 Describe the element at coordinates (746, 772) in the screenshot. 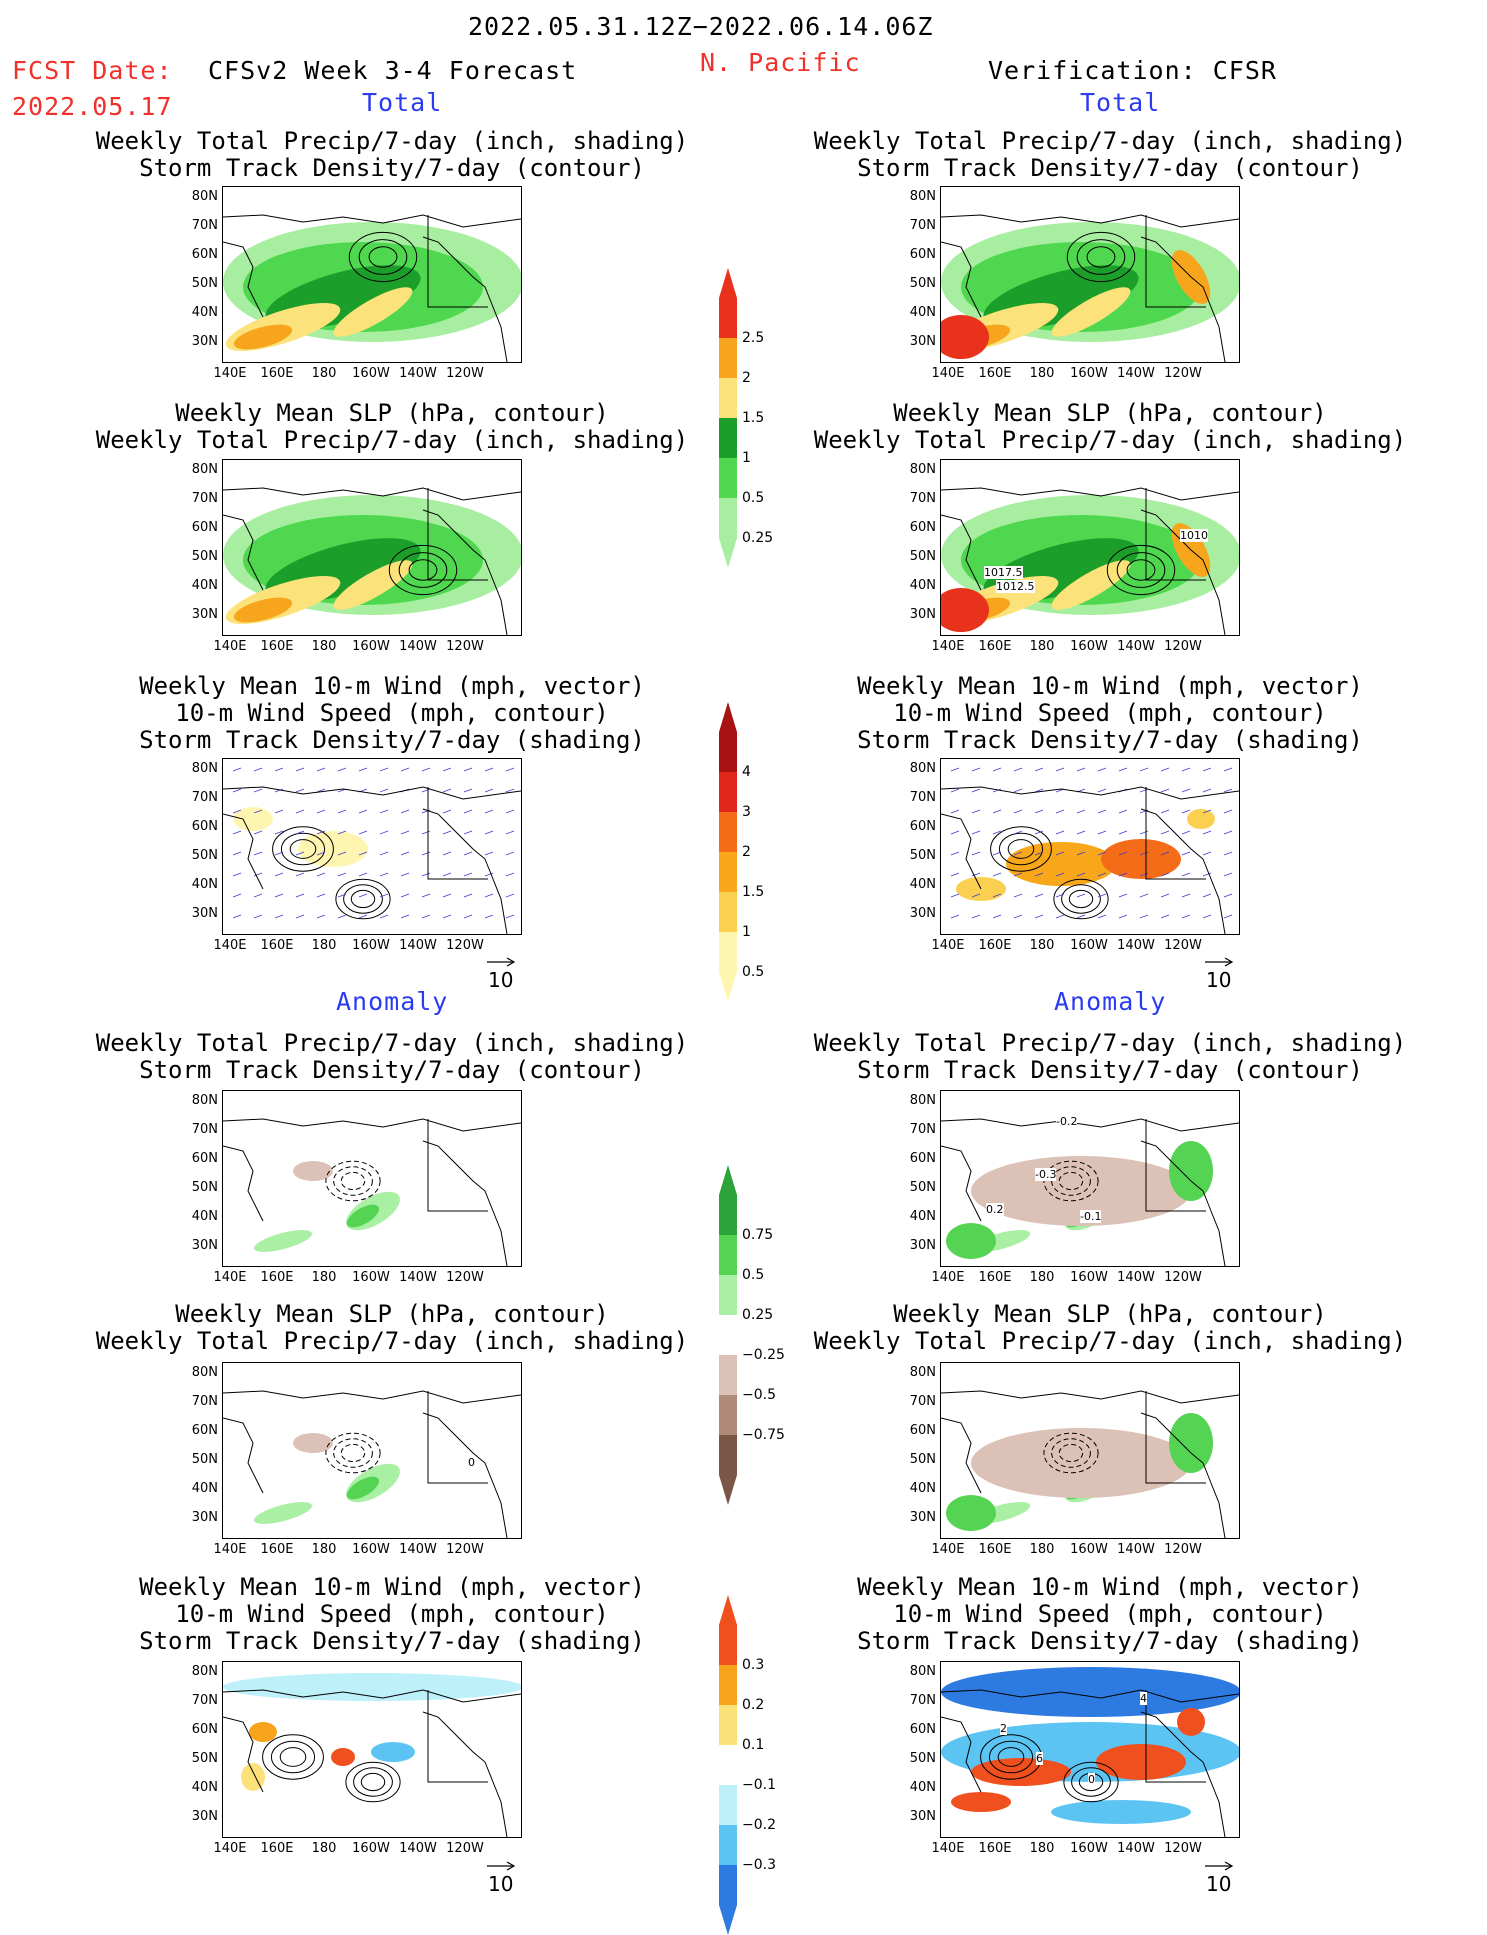

I see `colorbar-label: 4` at that location.